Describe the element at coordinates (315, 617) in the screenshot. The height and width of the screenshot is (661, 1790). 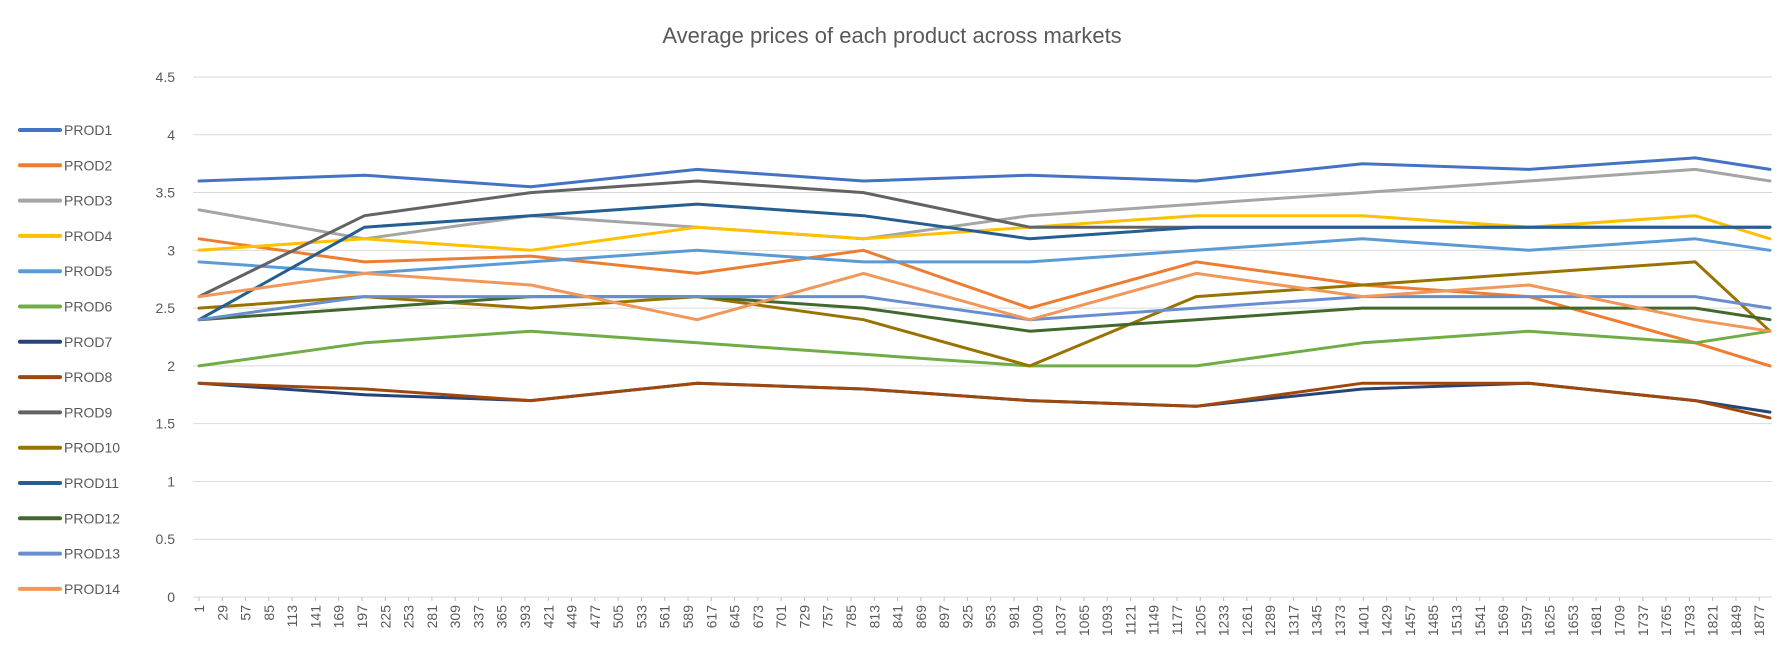
I see `x-tick-label: 141` at that location.